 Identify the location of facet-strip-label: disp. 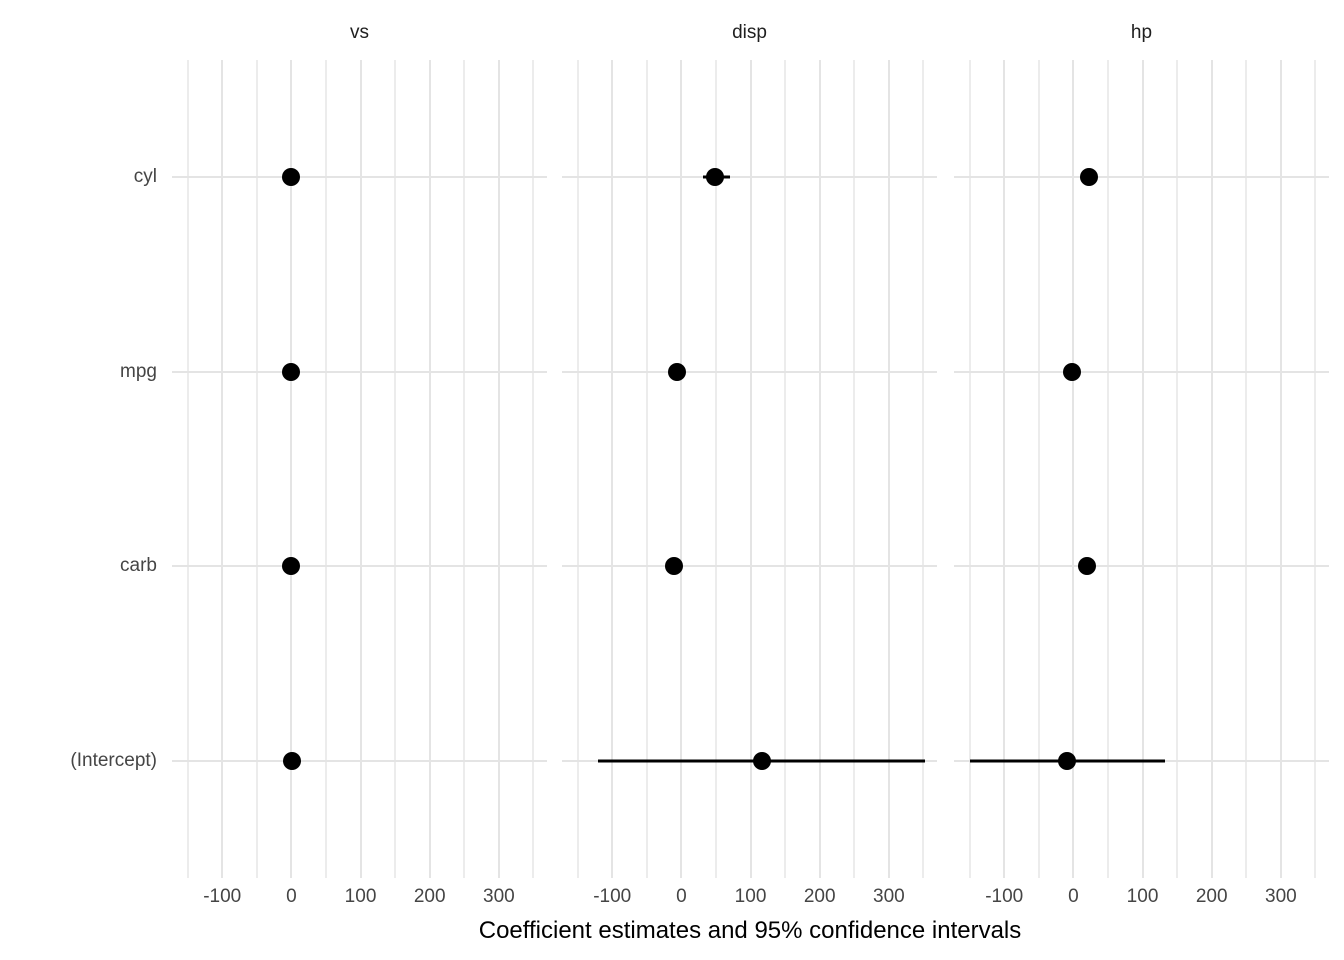
(749, 32).